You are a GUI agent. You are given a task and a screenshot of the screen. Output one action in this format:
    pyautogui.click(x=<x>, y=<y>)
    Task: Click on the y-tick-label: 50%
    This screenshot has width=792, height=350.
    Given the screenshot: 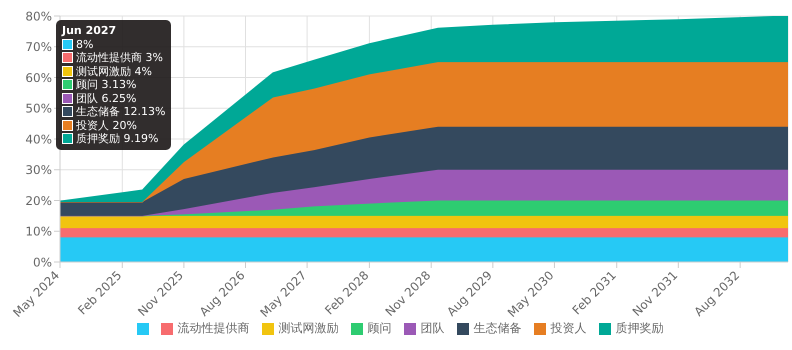 What is the action you would take?
    pyautogui.click(x=38, y=109)
    